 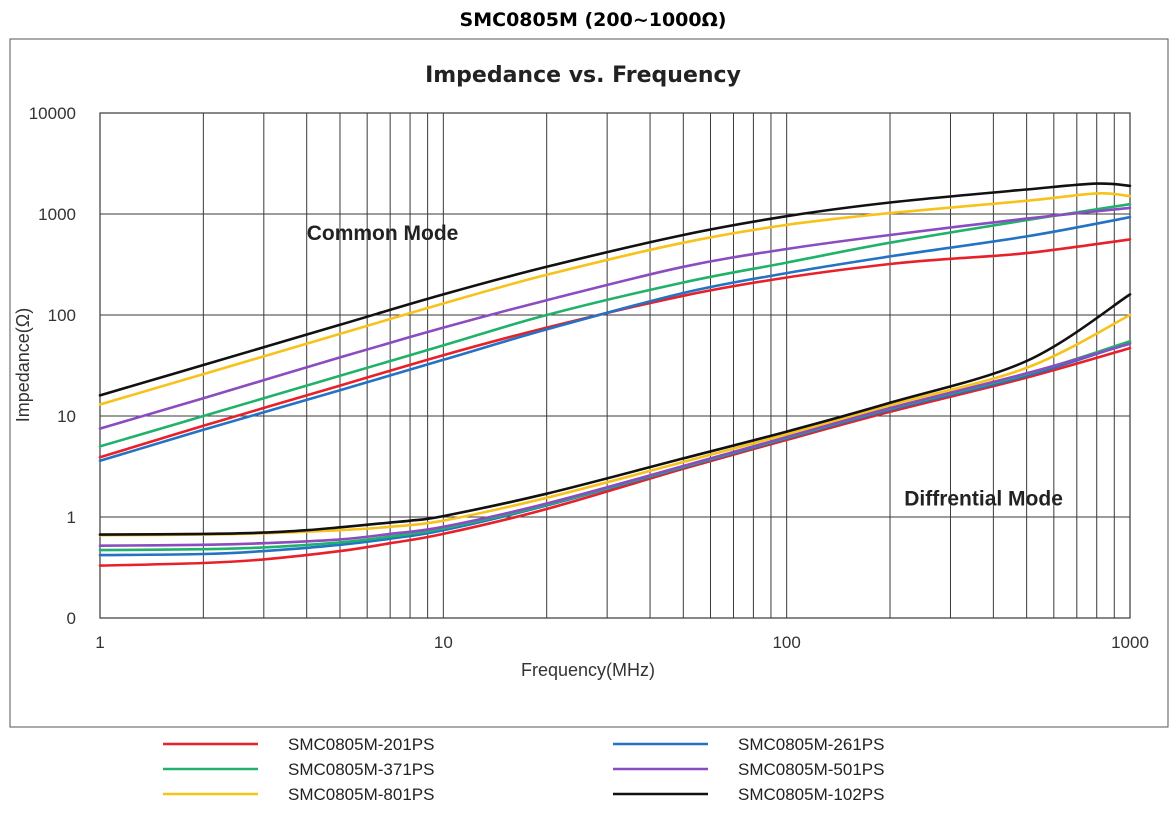 I want to click on legend-label: SMC0805M-102PS, so click(x=811, y=794).